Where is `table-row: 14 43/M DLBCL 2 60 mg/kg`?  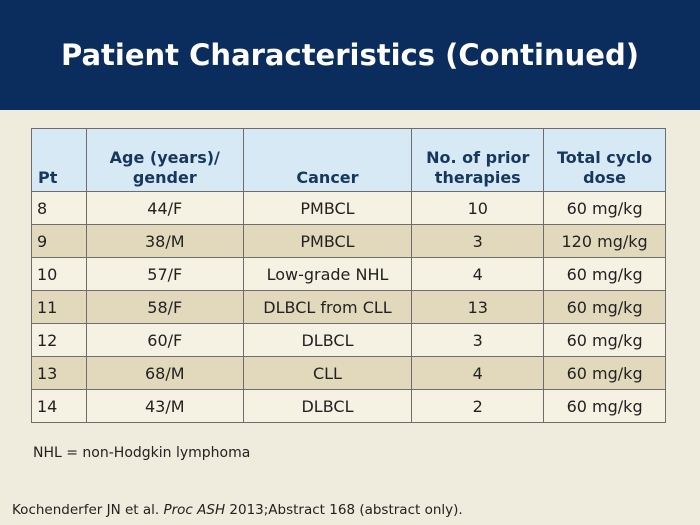
table-row: 14 43/M DLBCL 2 60 mg/kg is located at coordinates (348, 406).